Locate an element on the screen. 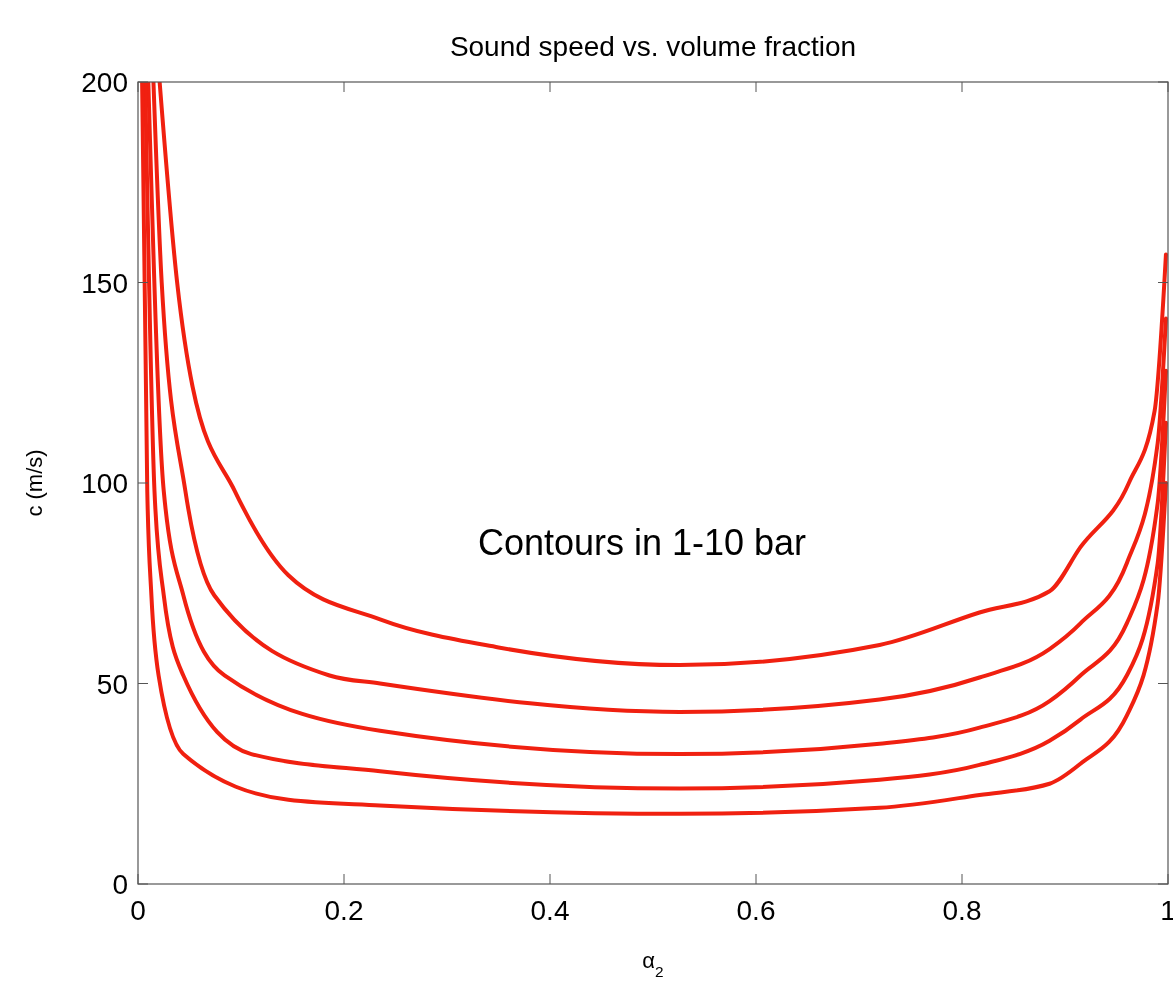 This screenshot has width=1173, height=989. y-tick-label: 0 is located at coordinates (120, 884).